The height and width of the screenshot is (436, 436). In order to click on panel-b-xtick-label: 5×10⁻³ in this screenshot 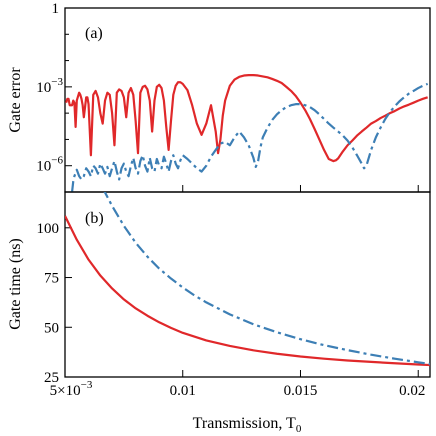, I will do `click(71, 389)`.